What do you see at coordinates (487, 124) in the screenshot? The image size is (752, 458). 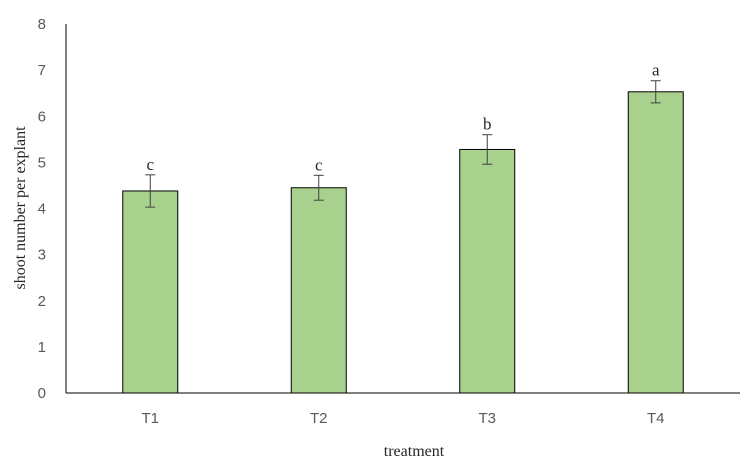 I see `significance-label: b` at bounding box center [487, 124].